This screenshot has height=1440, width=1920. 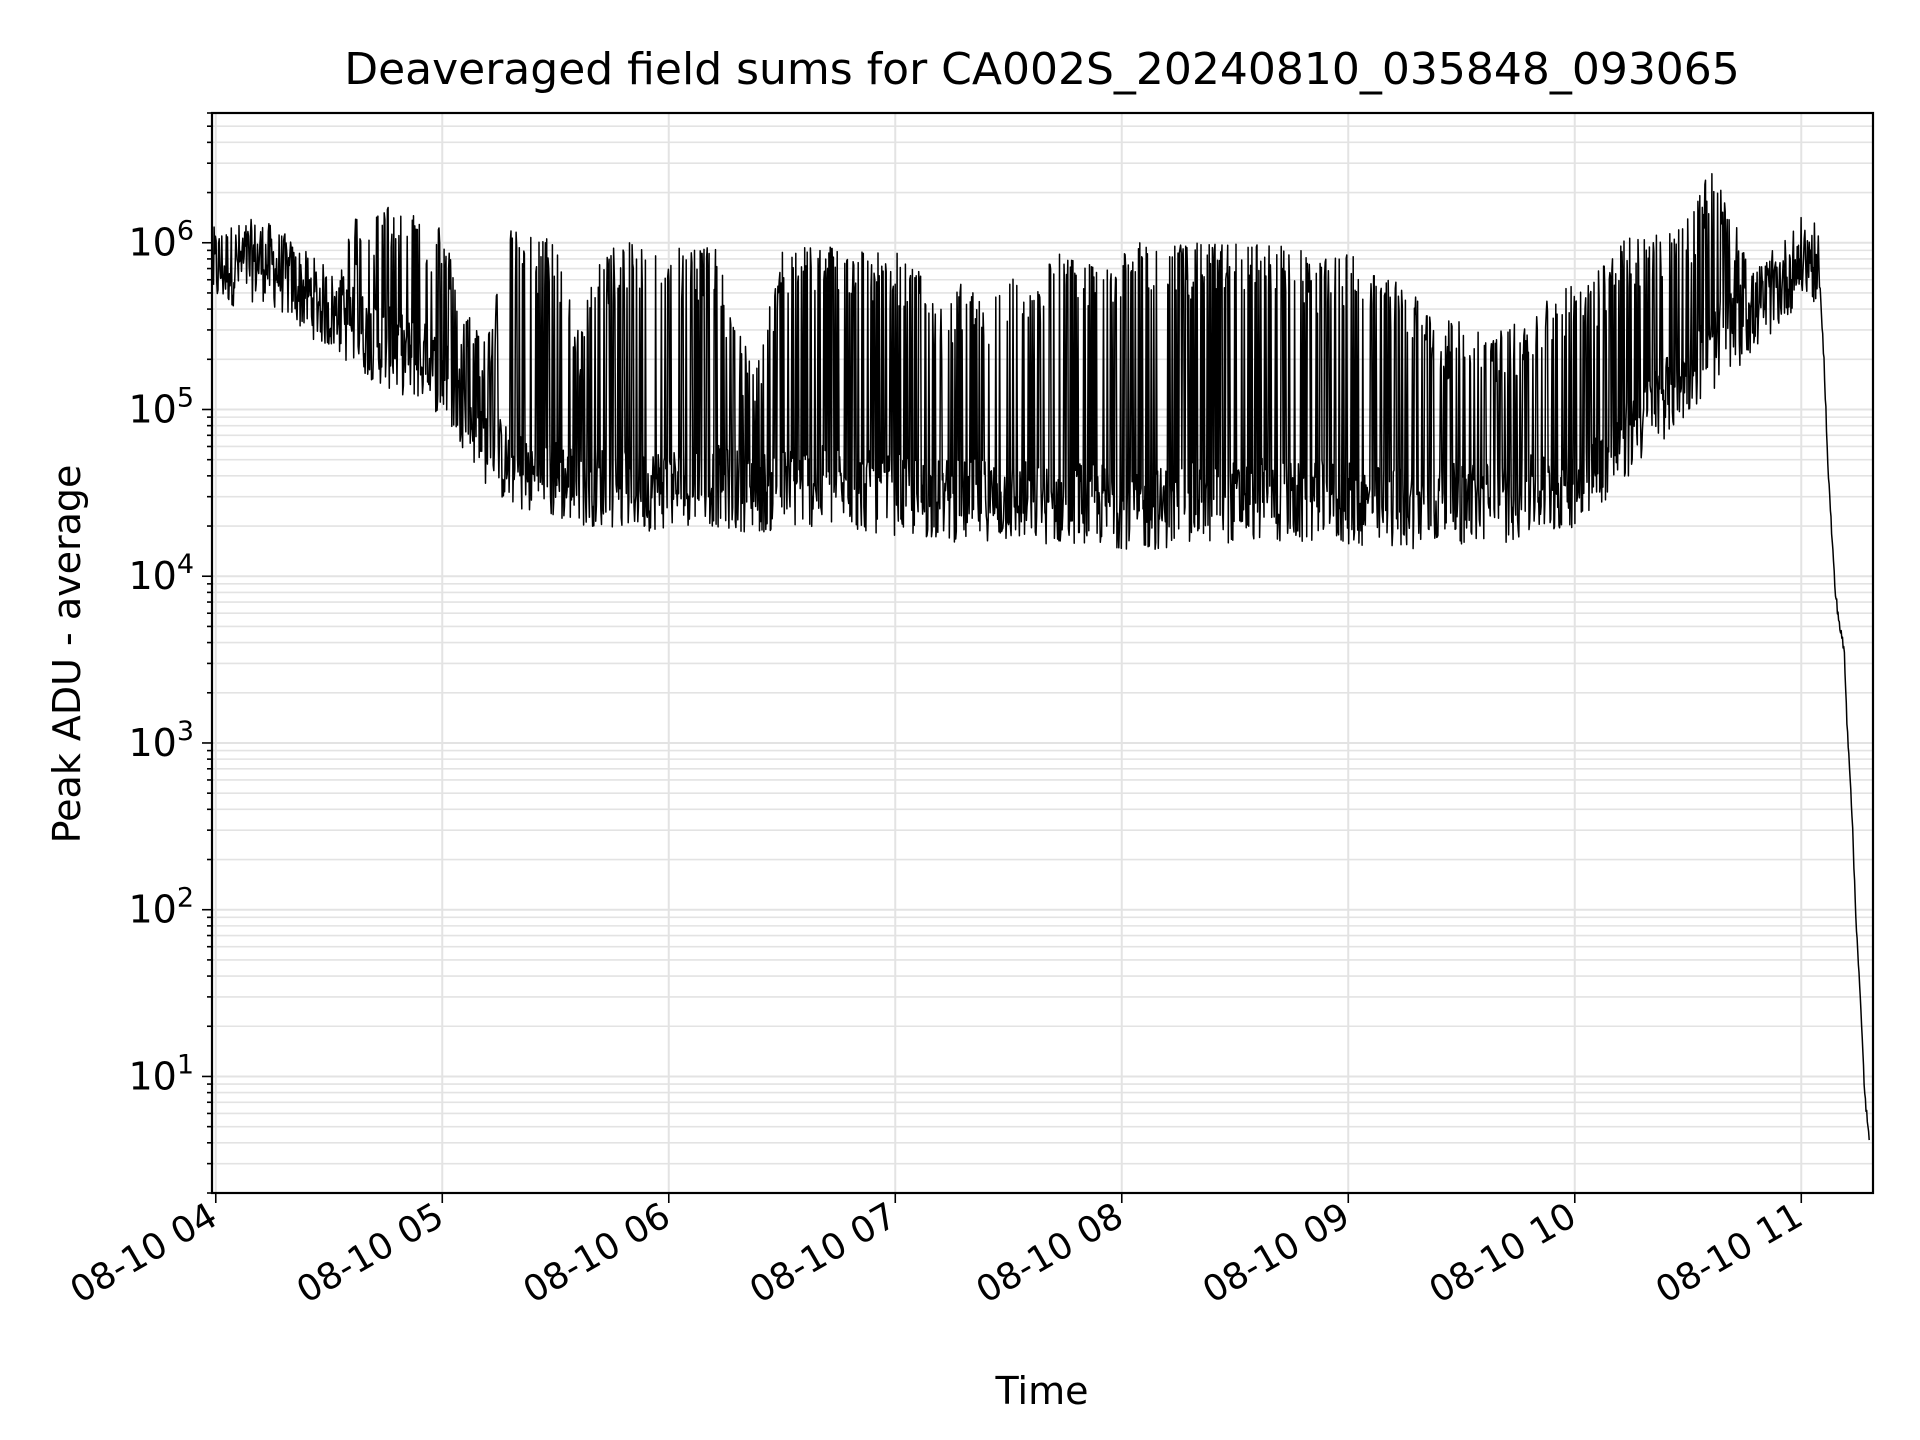 What do you see at coordinates (1042, 1391) in the screenshot?
I see `x-axis-label: Time` at bounding box center [1042, 1391].